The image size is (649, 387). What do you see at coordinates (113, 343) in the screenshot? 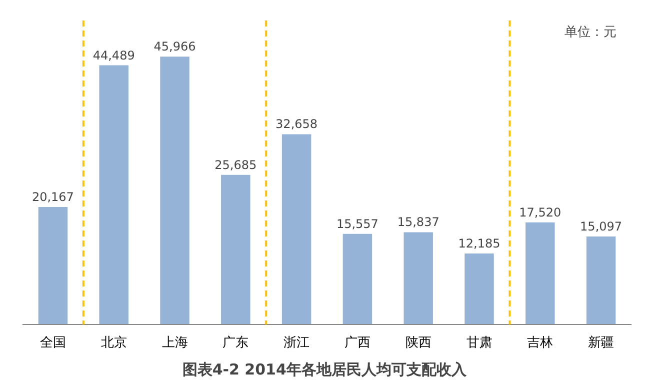
I see `x-tick-label: 北京` at bounding box center [113, 343].